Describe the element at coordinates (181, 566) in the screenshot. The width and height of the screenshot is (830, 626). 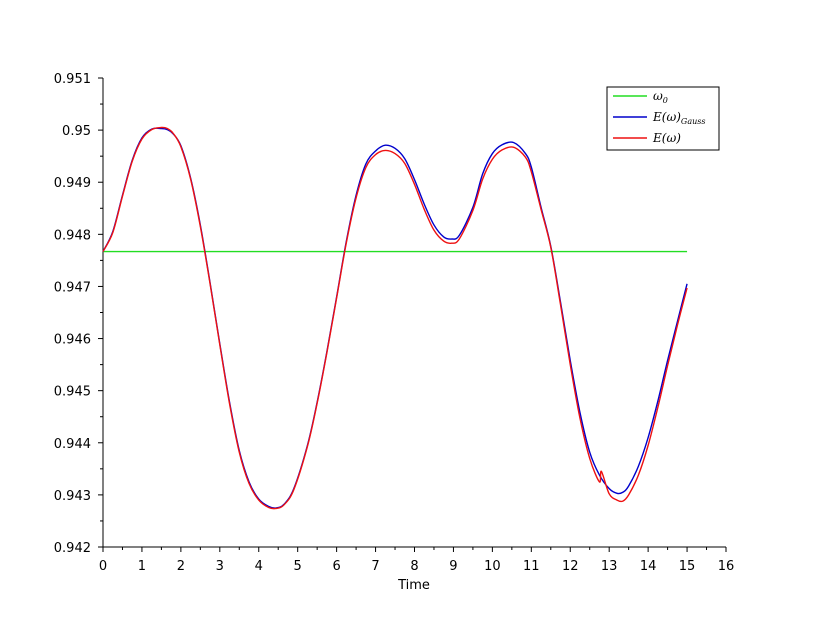
I see `x-tick-label: 2` at that location.